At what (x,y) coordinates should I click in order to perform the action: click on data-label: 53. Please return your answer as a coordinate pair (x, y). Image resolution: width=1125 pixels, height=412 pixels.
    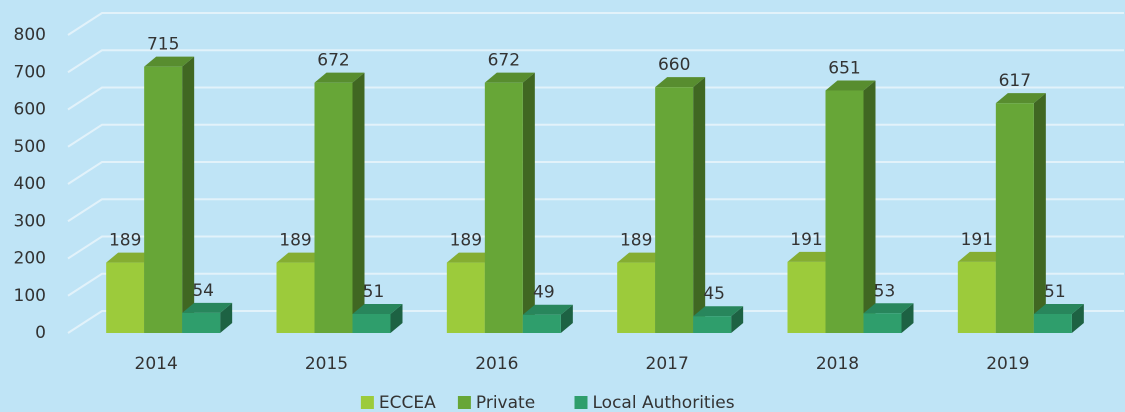
    Looking at the image, I should click on (885, 291).